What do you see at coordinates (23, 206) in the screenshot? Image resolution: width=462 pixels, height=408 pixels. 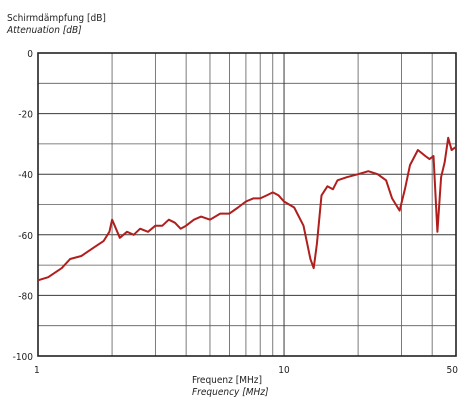 I see `y-axis-ticks: 0 -20 -40 -60 -80 -100` at bounding box center [23, 206].